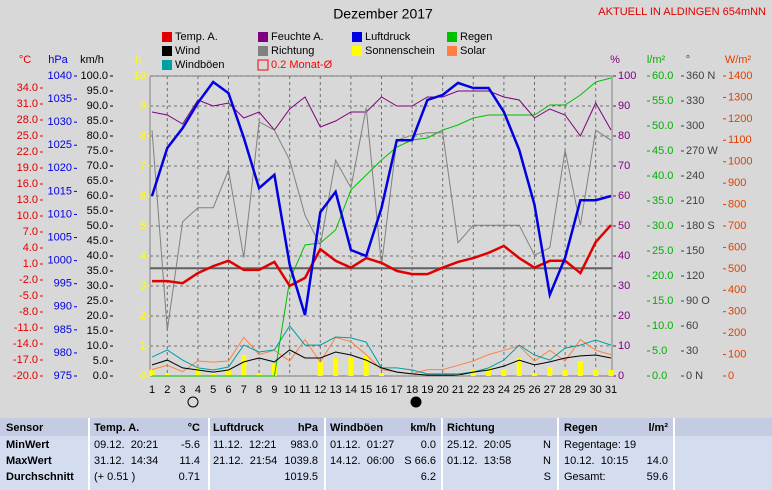 Image resolution: width=772 pixels, height=490 pixels. What do you see at coordinates (479, 445) in the screenshot?
I see `table-cell: 25.12. 20:05` at bounding box center [479, 445].